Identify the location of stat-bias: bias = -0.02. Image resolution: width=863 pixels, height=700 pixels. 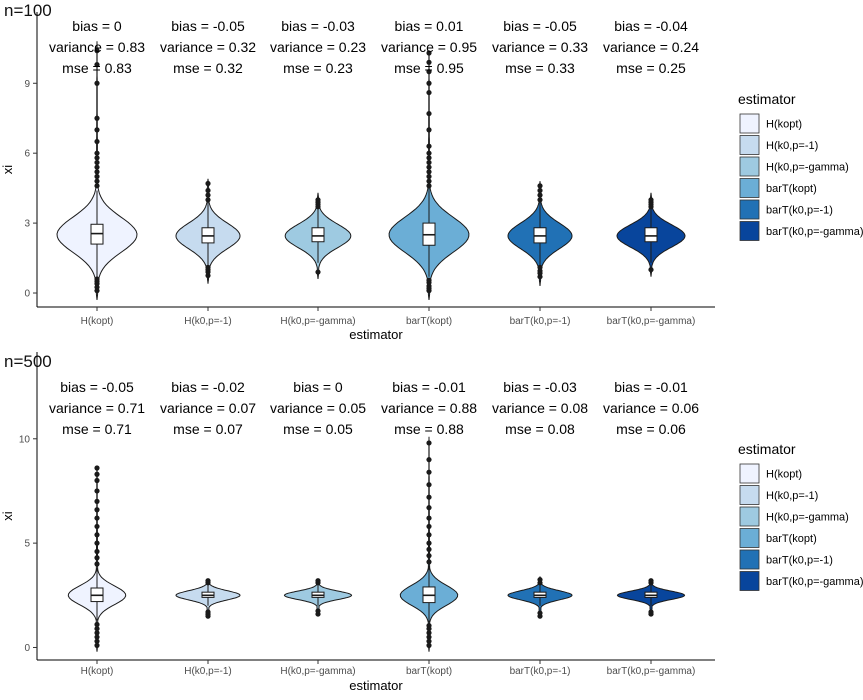
(208, 387).